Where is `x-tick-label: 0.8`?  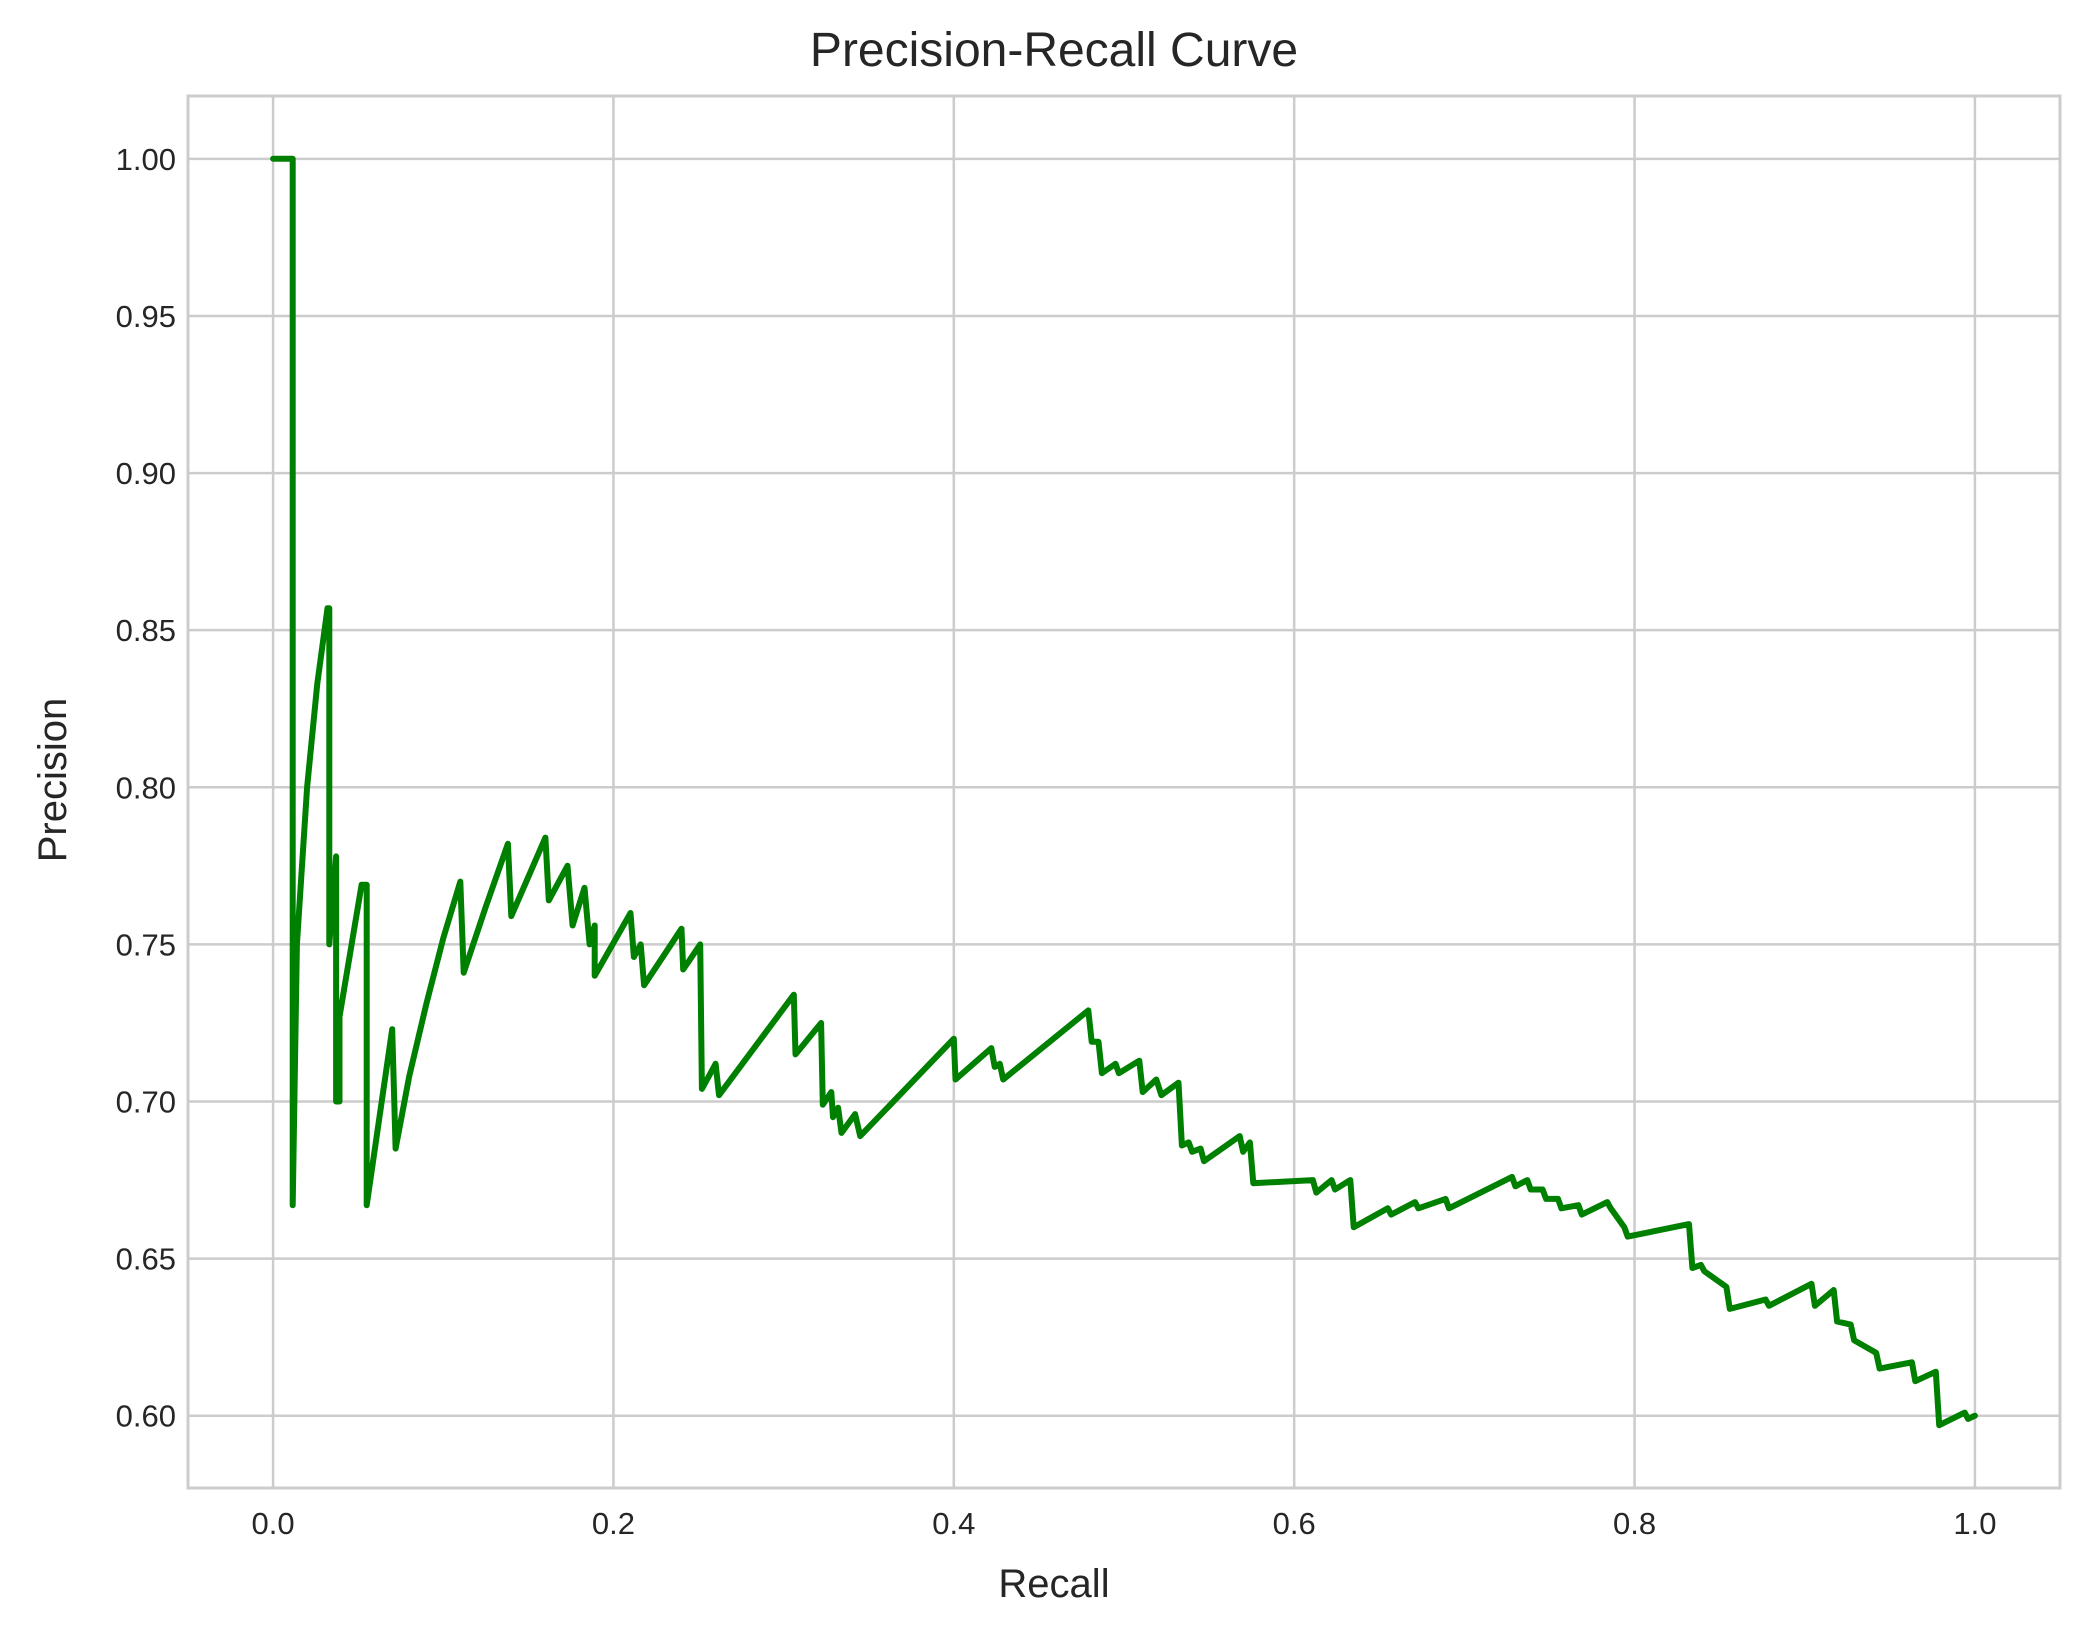
x-tick-label: 0.8 is located at coordinates (1634, 1523).